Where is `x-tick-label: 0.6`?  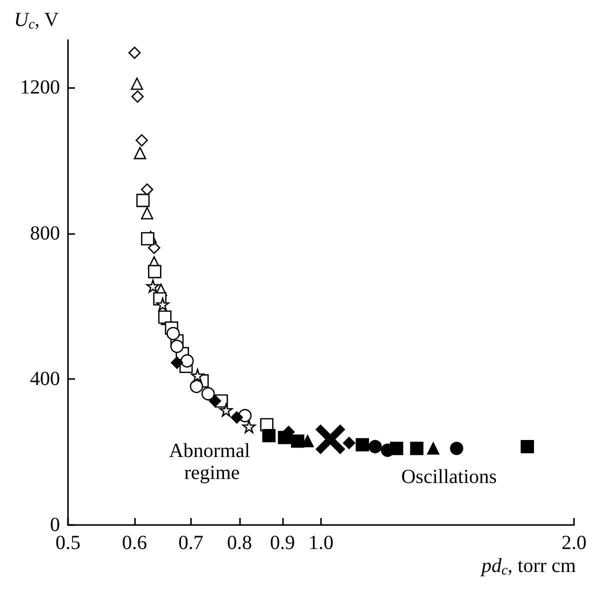 x-tick-label: 0.6 is located at coordinates (135, 543).